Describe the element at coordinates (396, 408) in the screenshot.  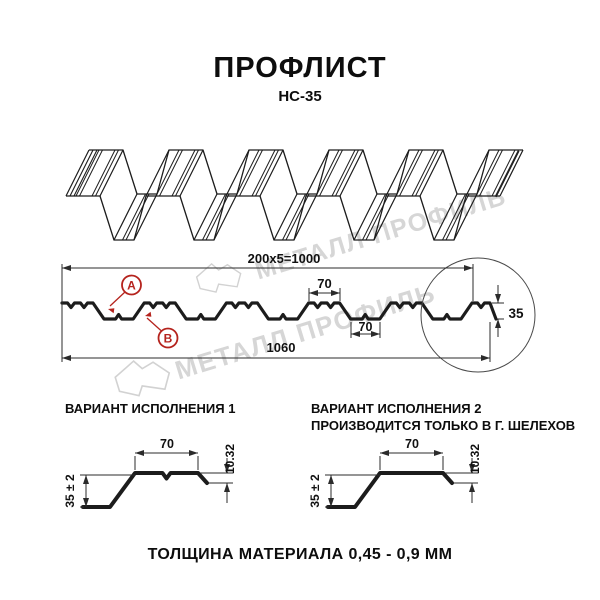
I see `variant-2-title: ВАРИАНТ ИСПОЛНЕНИЯ 2` at that location.